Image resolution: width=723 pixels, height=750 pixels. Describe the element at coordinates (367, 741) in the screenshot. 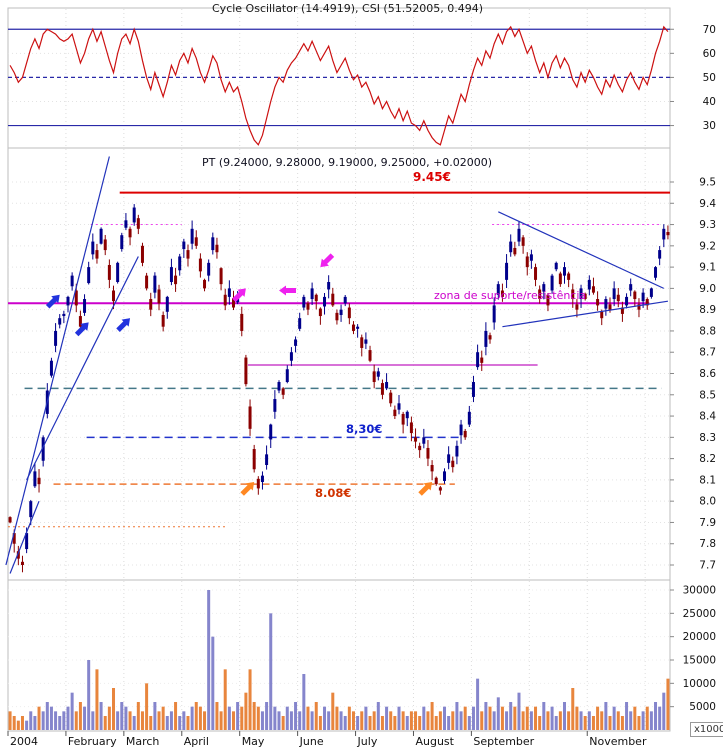

I see `svg-text: July` at that location.